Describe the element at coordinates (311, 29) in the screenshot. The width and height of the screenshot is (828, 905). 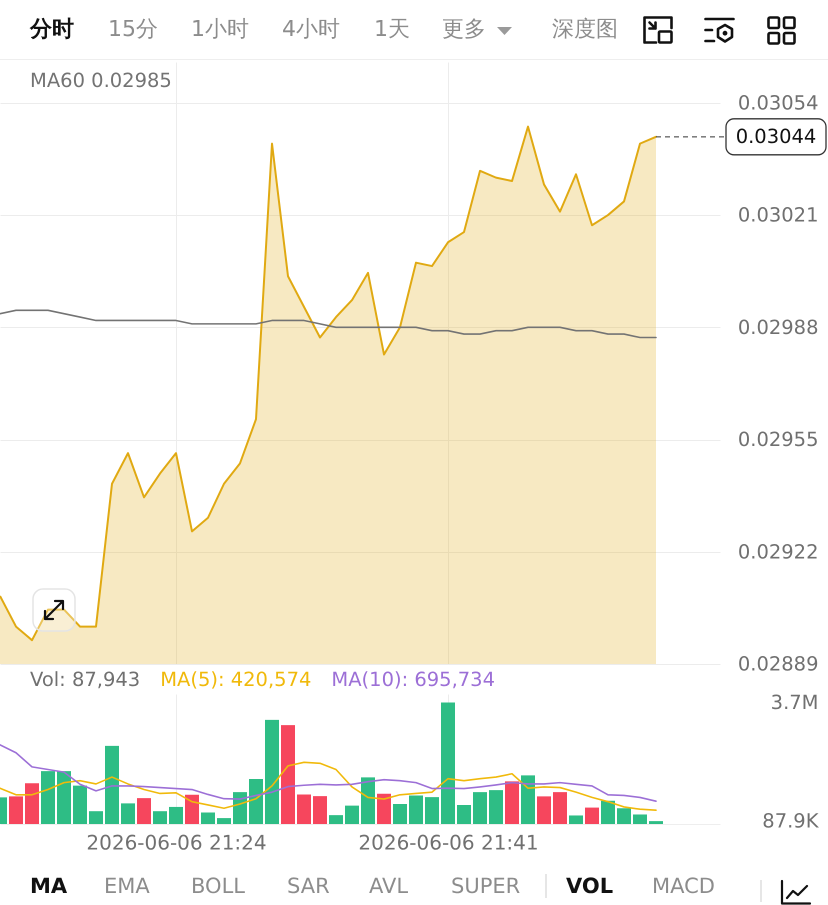
I see `text: 4小时` at that location.